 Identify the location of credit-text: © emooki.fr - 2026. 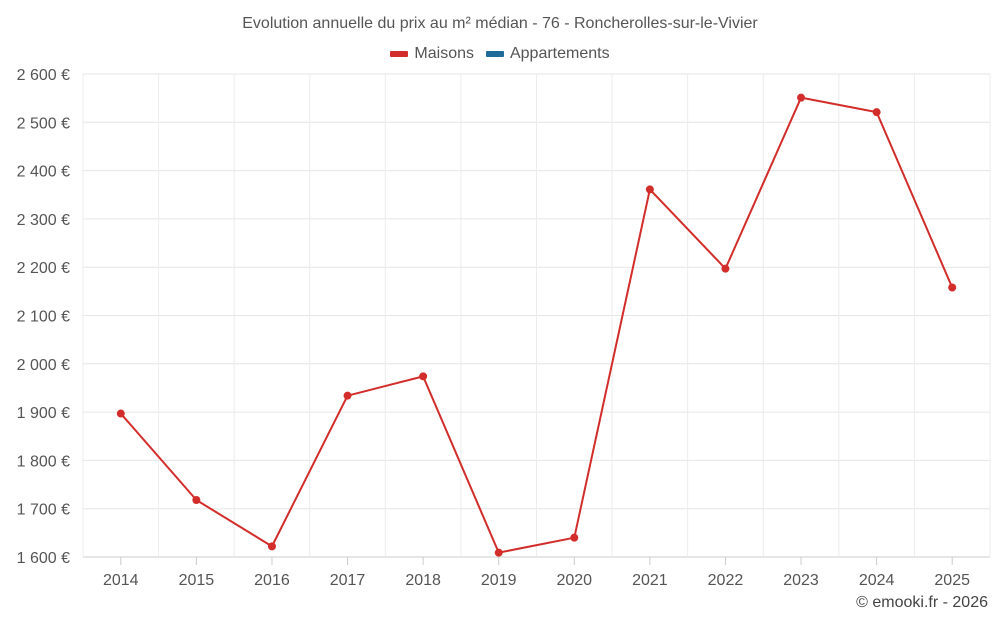
(922, 602).